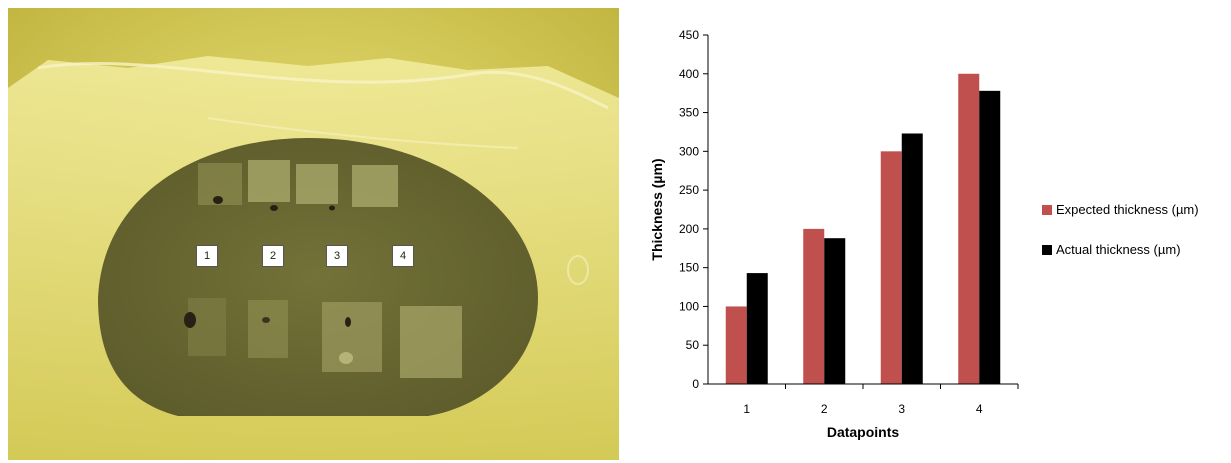 This screenshot has width=1231, height=463. Describe the element at coordinates (337, 256) in the screenshot. I see `photo-label-3: 3` at that location.